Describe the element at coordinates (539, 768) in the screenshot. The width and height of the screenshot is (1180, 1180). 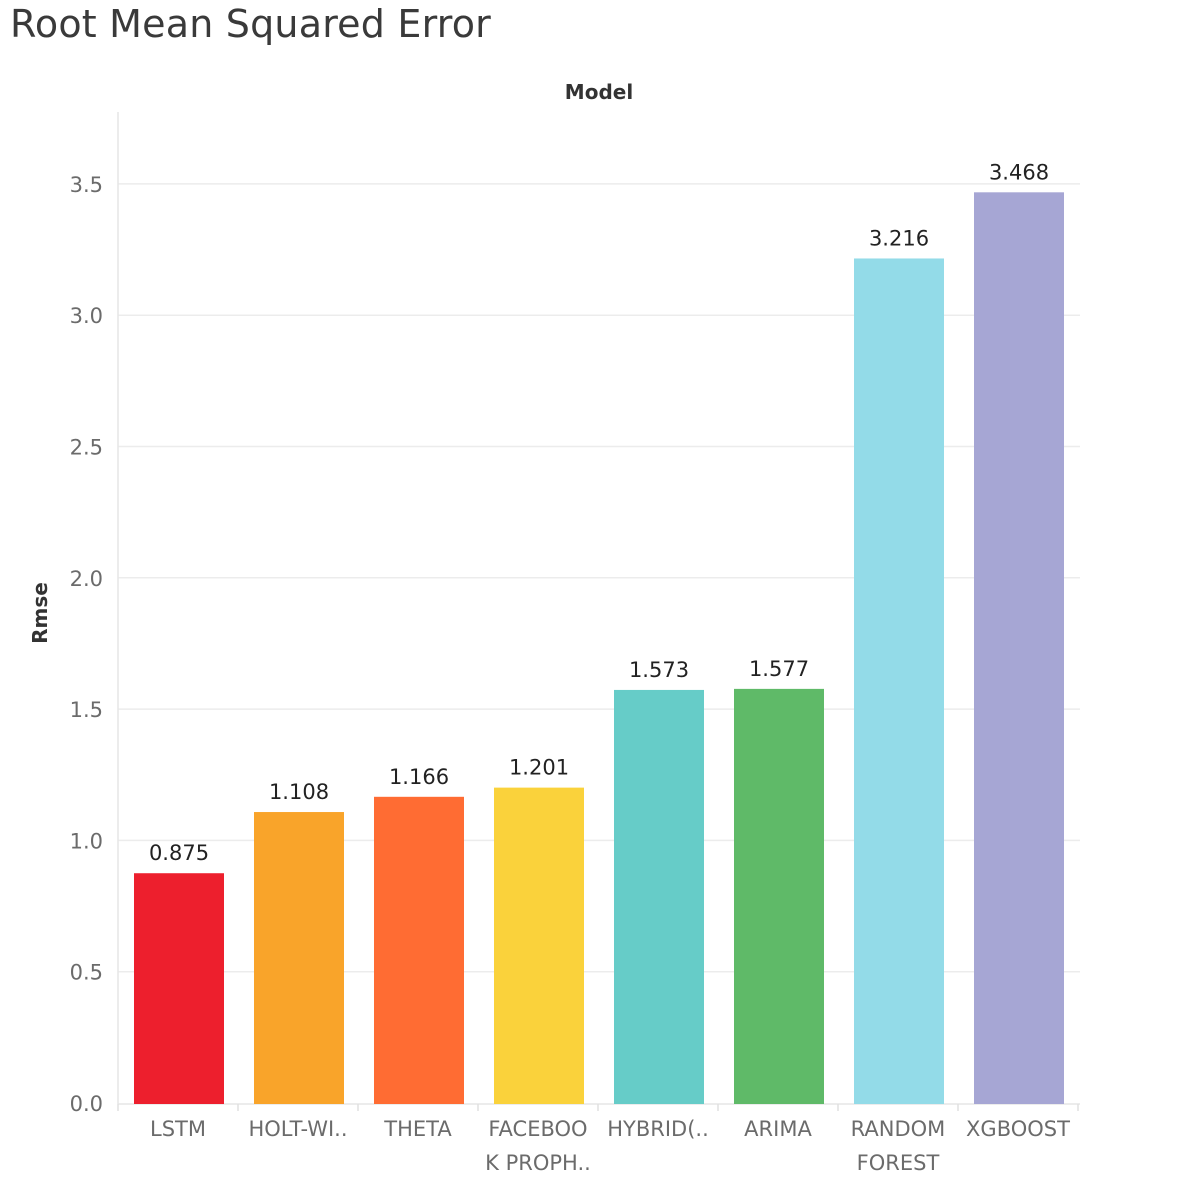
I see `data-label: 1.201` at that location.